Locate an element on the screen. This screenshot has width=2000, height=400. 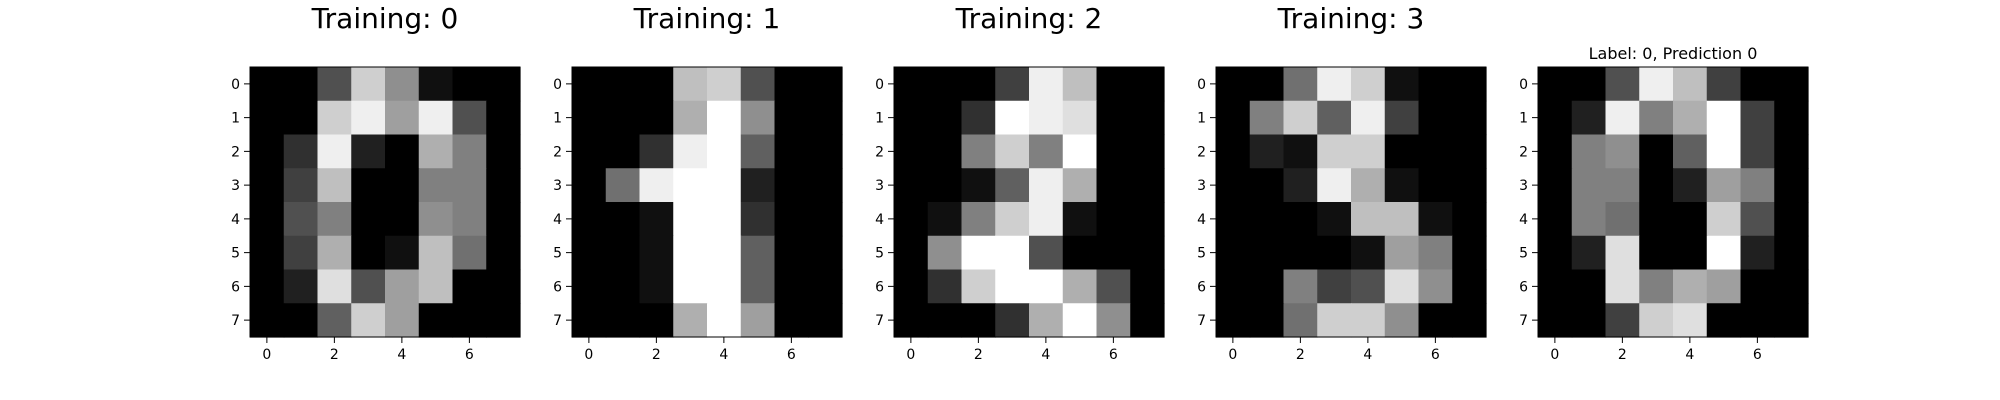
subplot-title: Label: 0, Prediction 0 is located at coordinates (1673, 53).